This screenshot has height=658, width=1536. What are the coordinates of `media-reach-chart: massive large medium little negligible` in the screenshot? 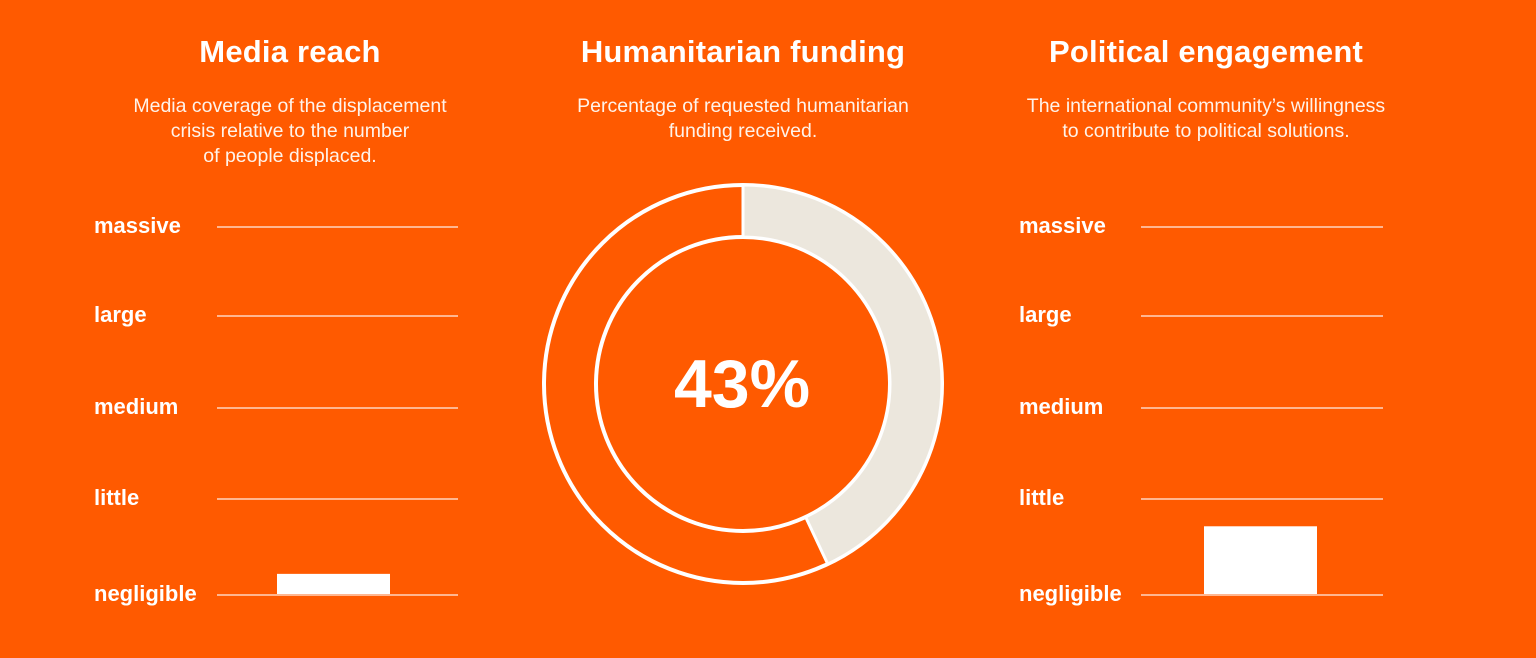 It's located at (276, 409).